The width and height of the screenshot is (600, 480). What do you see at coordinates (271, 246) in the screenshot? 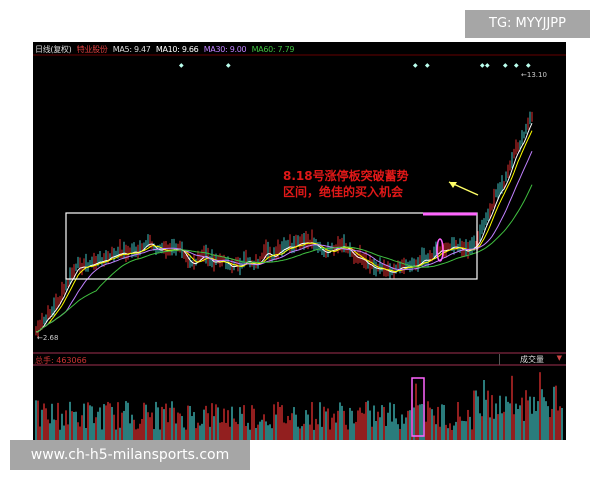
I see `consolidation-box` at bounding box center [271, 246].